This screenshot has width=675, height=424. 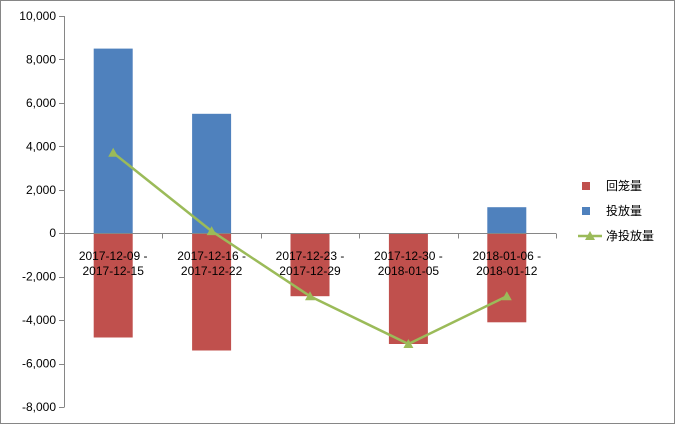 I want to click on x-tick-label-line: 2017-12-09 -, so click(x=113, y=256).